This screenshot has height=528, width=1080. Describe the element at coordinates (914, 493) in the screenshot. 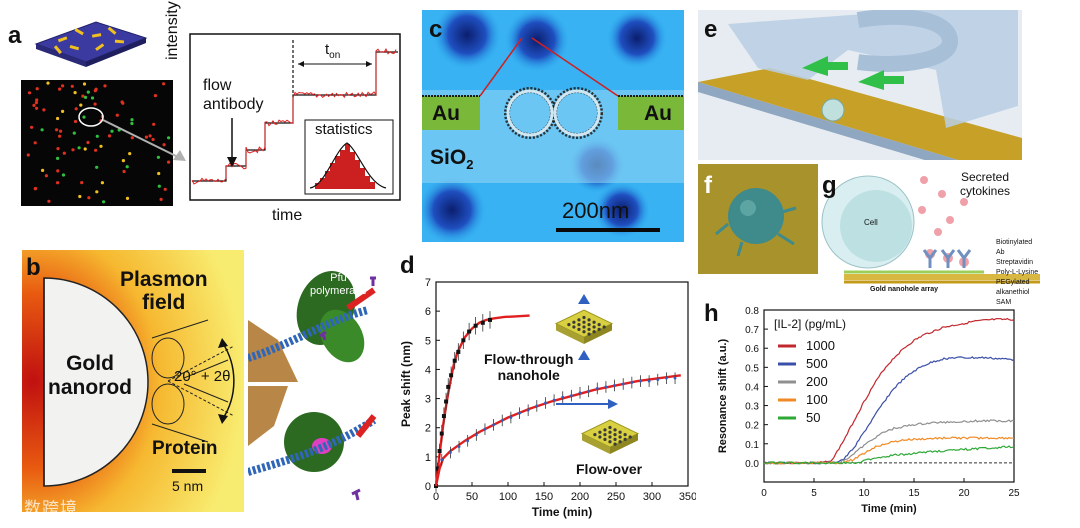

I see `x-tick-label: 15` at that location.